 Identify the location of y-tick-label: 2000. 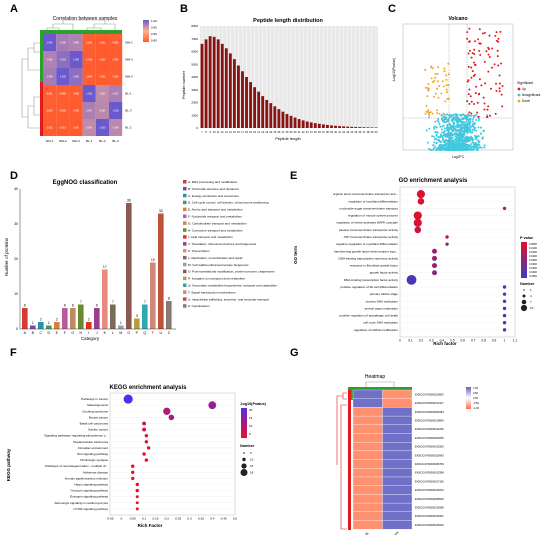
(194, 103).